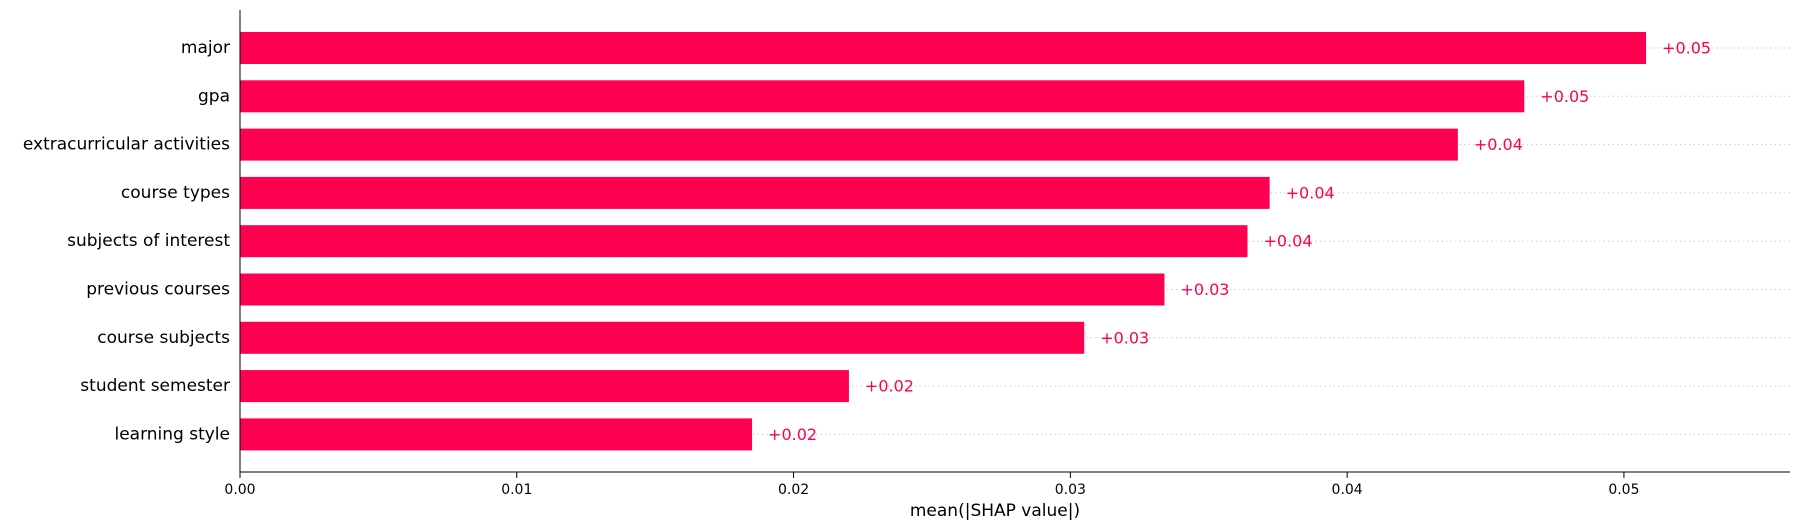 The height and width of the screenshot is (530, 1799). What do you see at coordinates (148, 241) in the screenshot?
I see `category-label: subjects of interest` at bounding box center [148, 241].